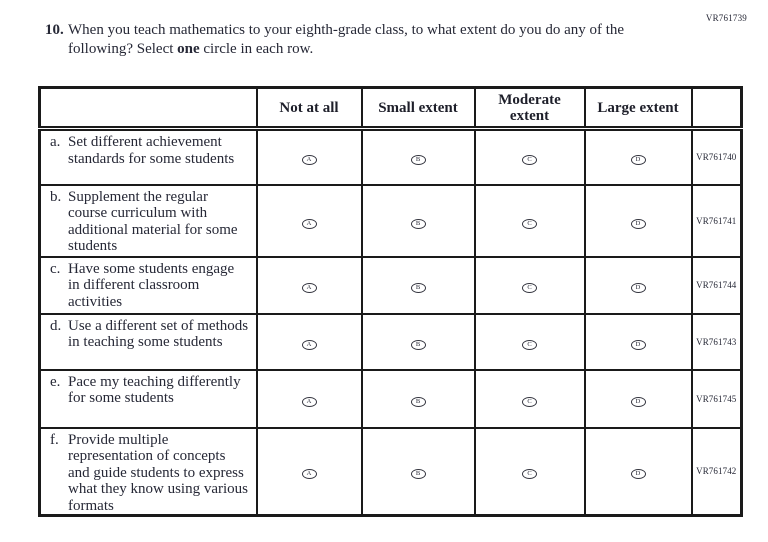 This screenshot has height=542, width=768. I want to click on column-header-moderate-extent: Moderate extent, so click(529, 108).